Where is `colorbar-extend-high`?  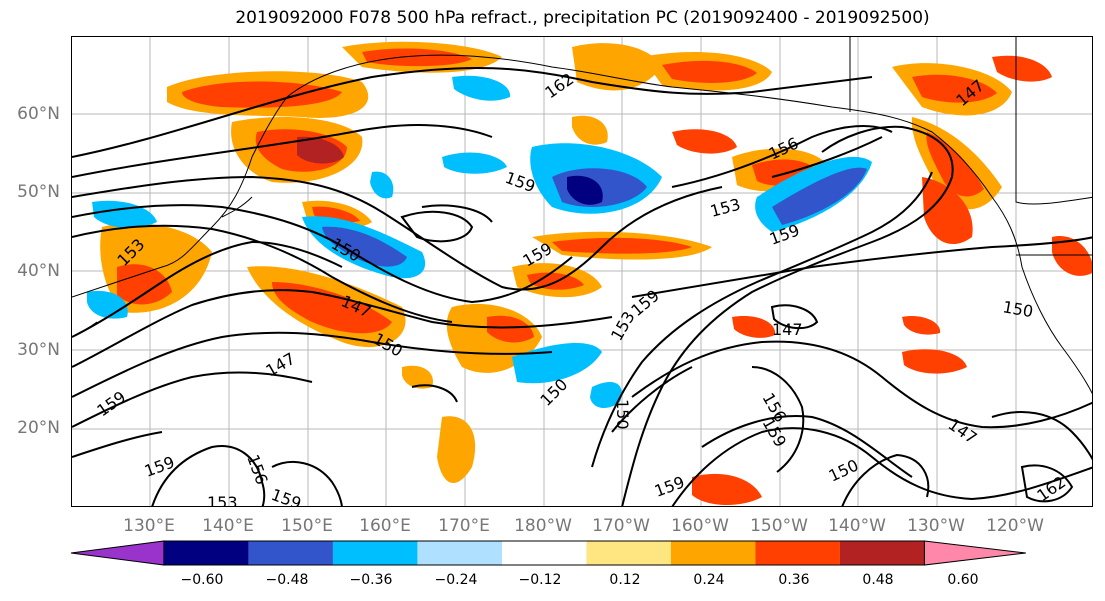 colorbar-extend-high is located at coordinates (974, 553).